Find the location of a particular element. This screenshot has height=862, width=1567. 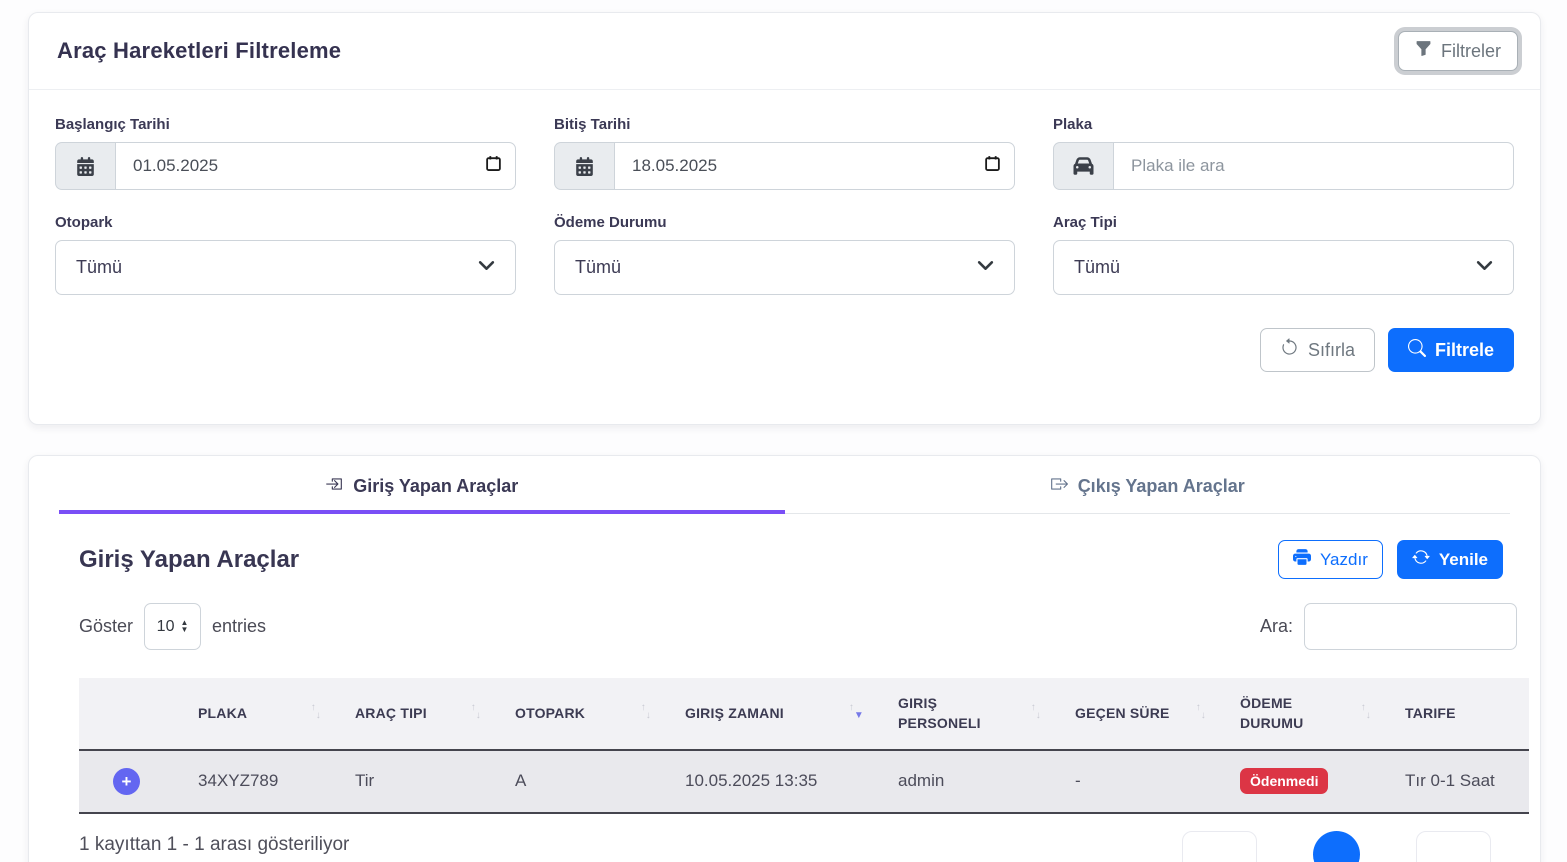

refresh-button: Yenile is located at coordinates (1449, 559).